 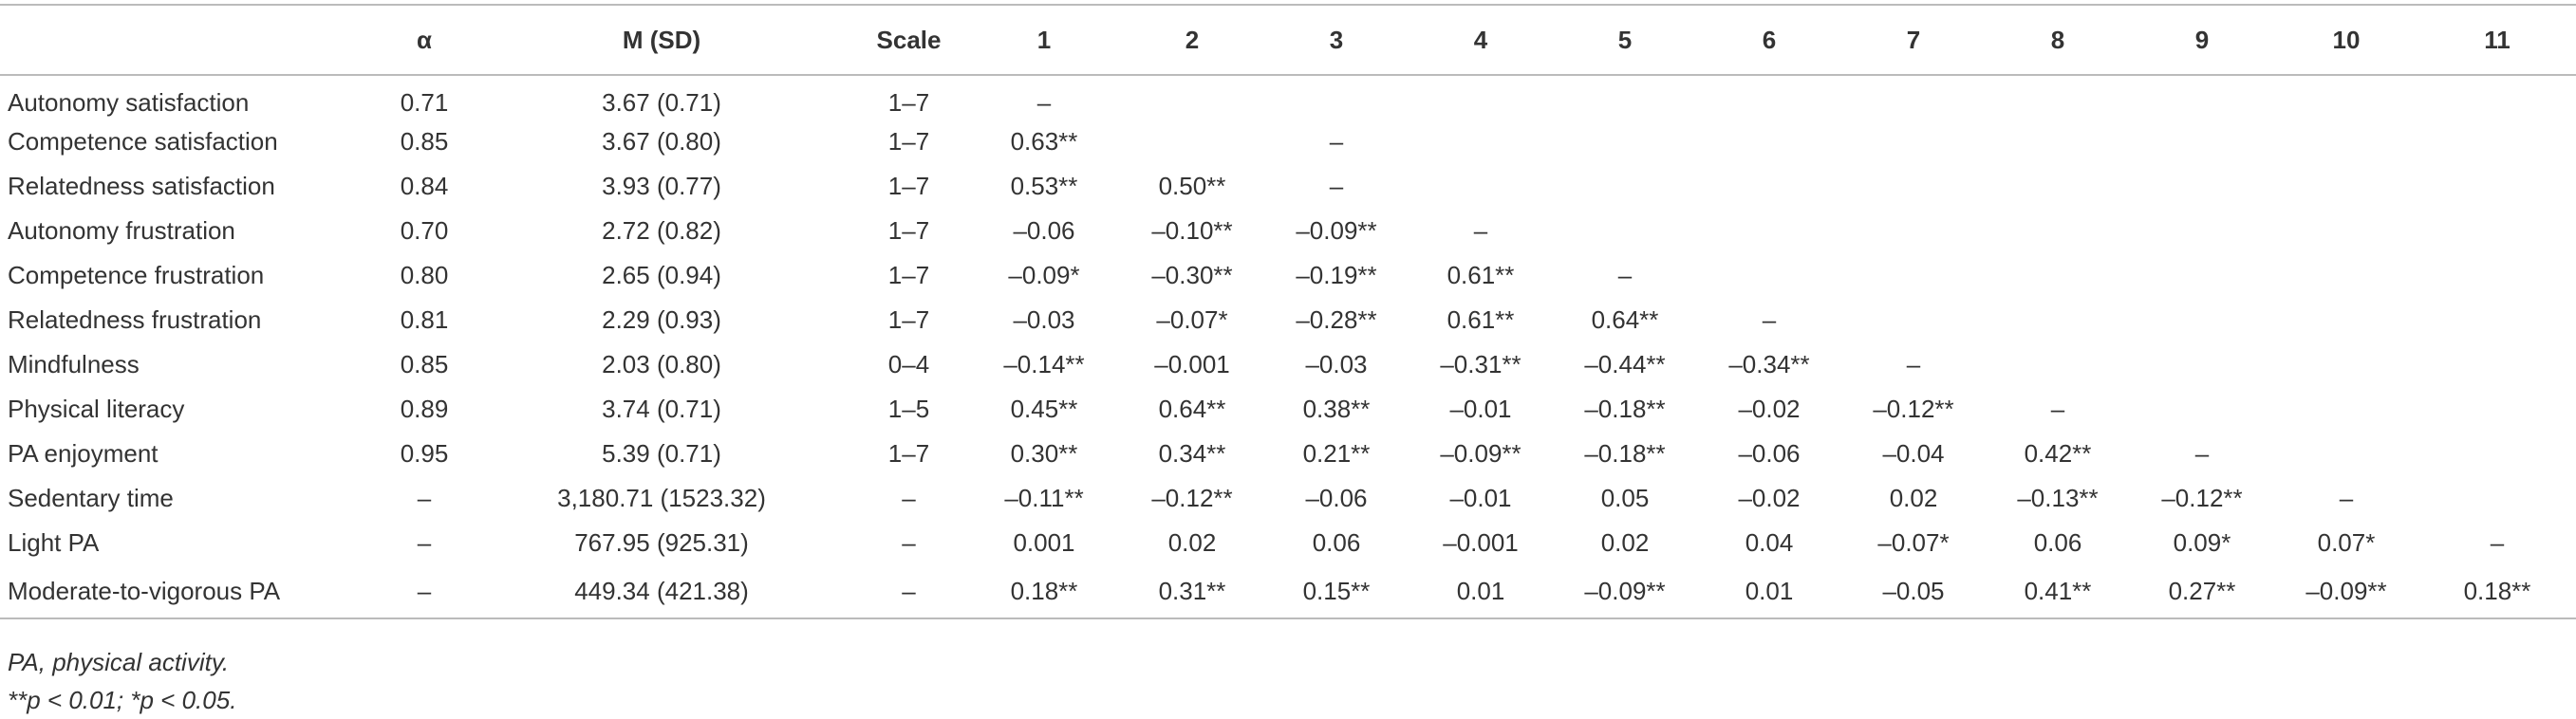 What do you see at coordinates (1192, 275) in the screenshot?
I see `cell: –0.30**` at bounding box center [1192, 275].